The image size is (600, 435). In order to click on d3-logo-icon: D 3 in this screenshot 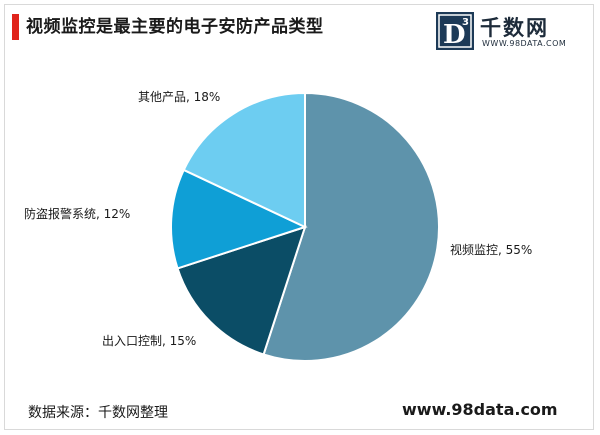, I will do `click(455, 31)`.